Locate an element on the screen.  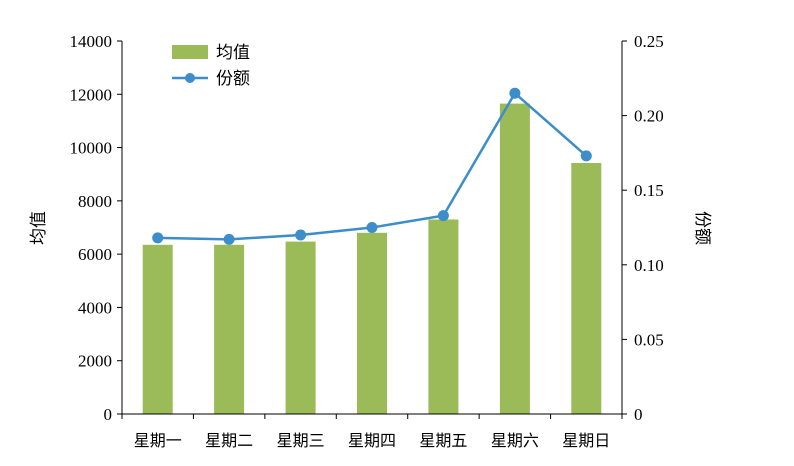
y-left-tick-label: 12000 is located at coordinates (91, 94).